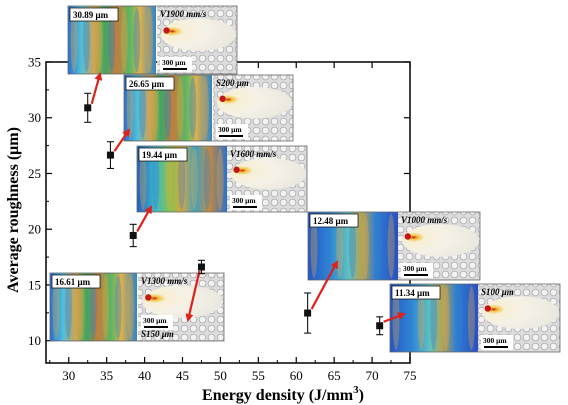 The width and height of the screenshot is (568, 405). Describe the element at coordinates (220, 375) in the screenshot. I see `x-tick-label: 50` at that location.